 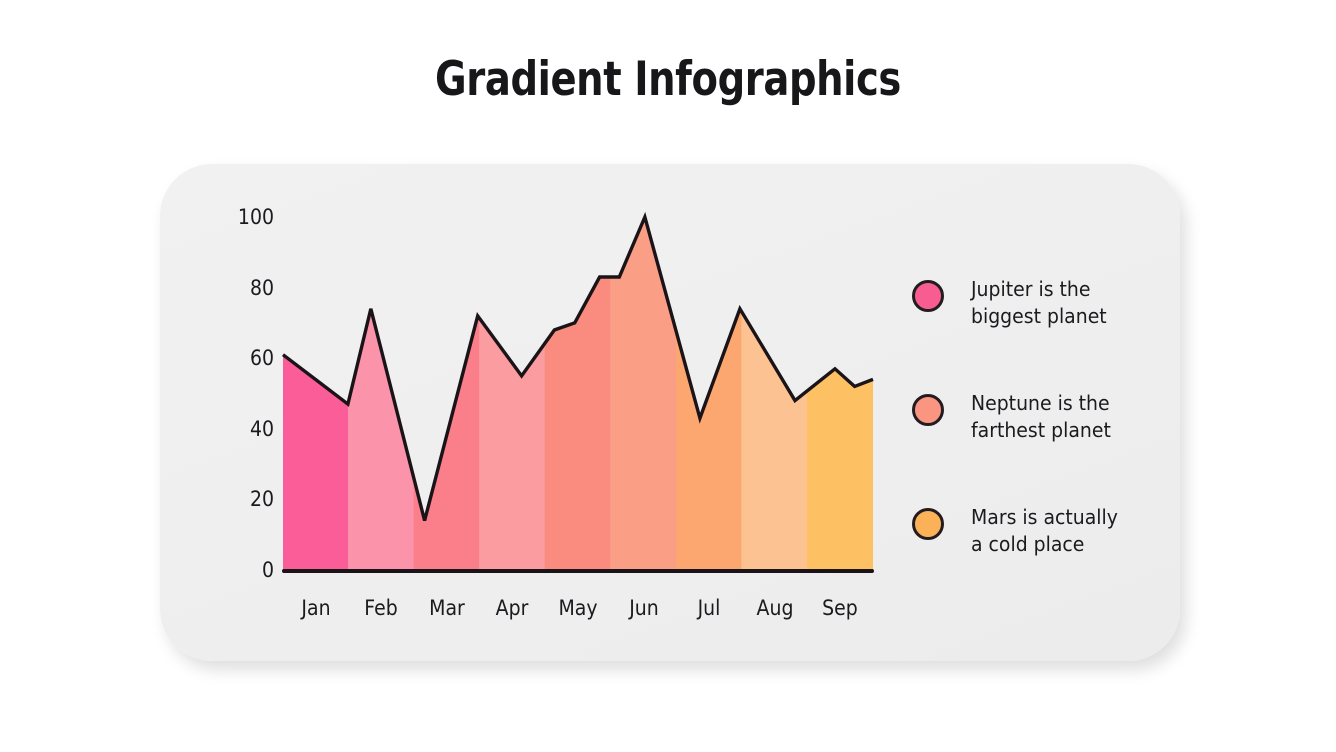 I want to click on x-tick-label: Aug, so click(x=775, y=608).